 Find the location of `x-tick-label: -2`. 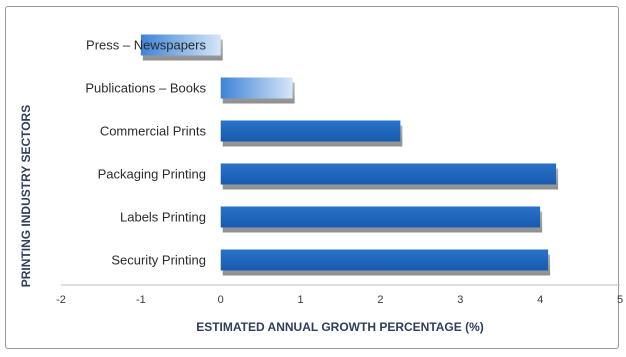

x-tick-label: -2 is located at coordinates (61, 300).